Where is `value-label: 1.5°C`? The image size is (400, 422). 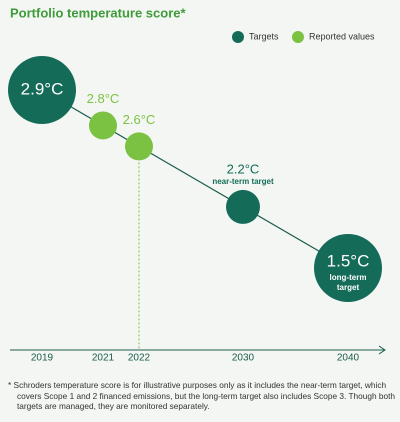 value-label: 1.5°C is located at coordinates (348, 260).